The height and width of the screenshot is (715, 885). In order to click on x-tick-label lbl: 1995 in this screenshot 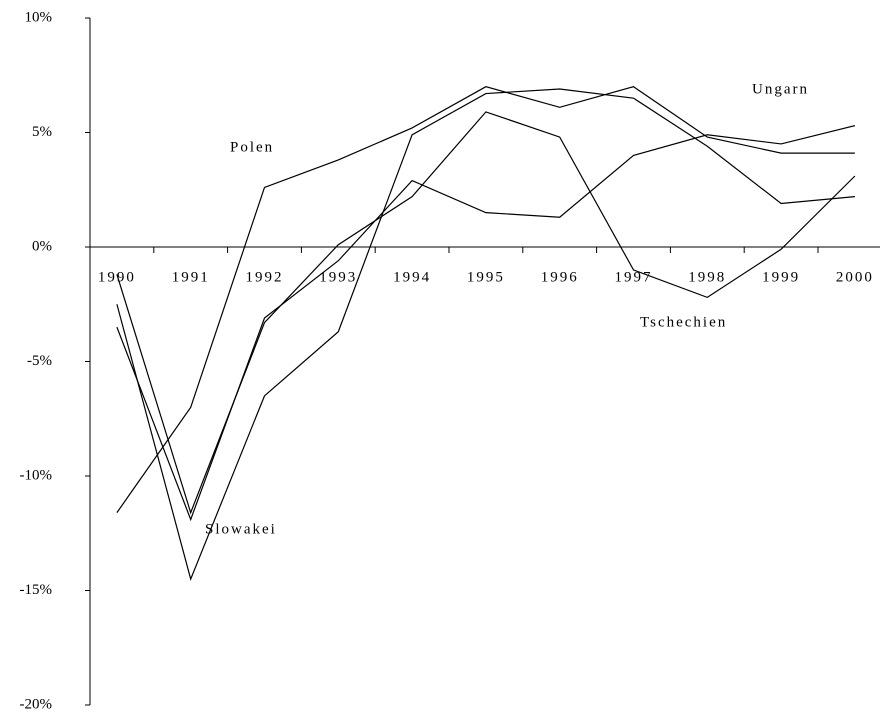, I will do `click(486, 277)`.